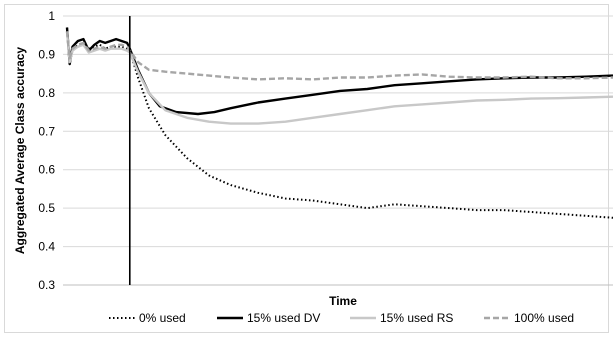 The height and width of the screenshot is (337, 613). I want to click on y-tick-label: 0.8, so click(46, 93).